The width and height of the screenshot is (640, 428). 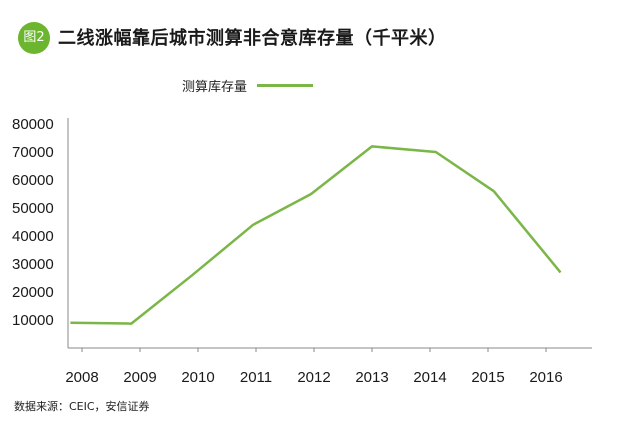 What do you see at coordinates (313, 377) in the screenshot?
I see `x-tick-label: 2012` at bounding box center [313, 377].